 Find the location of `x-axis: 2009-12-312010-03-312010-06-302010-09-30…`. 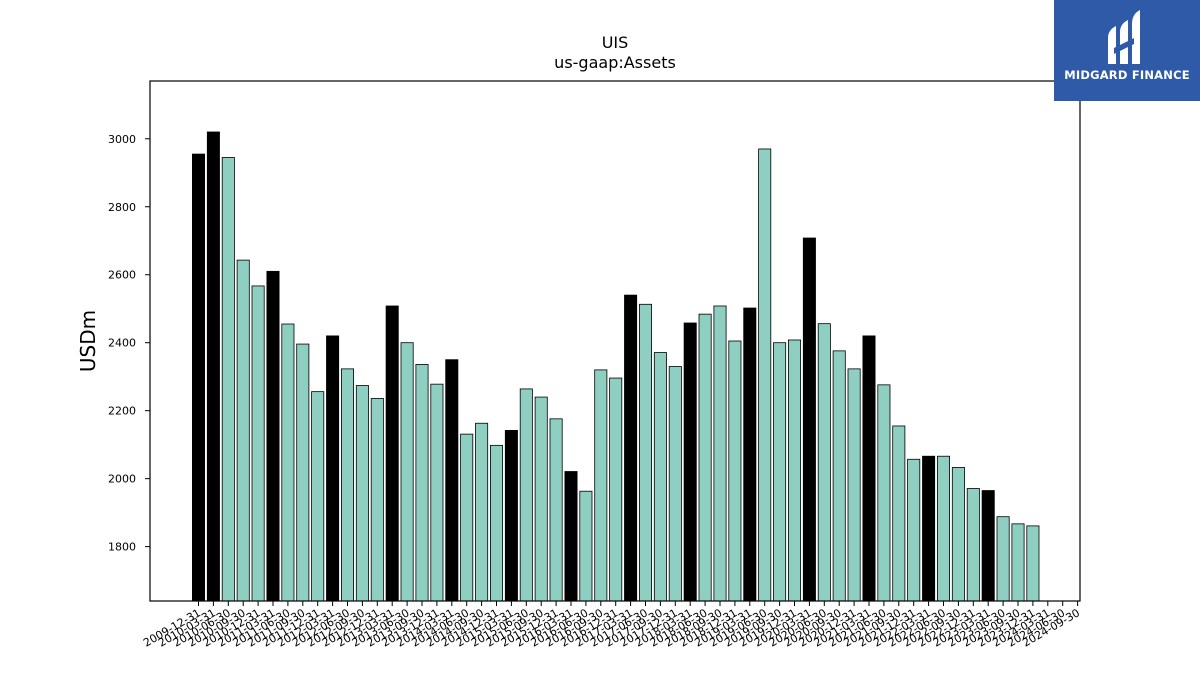

x-axis: 2009-12-312010-03-312010-06-302010-09-30… is located at coordinates (611, 625).